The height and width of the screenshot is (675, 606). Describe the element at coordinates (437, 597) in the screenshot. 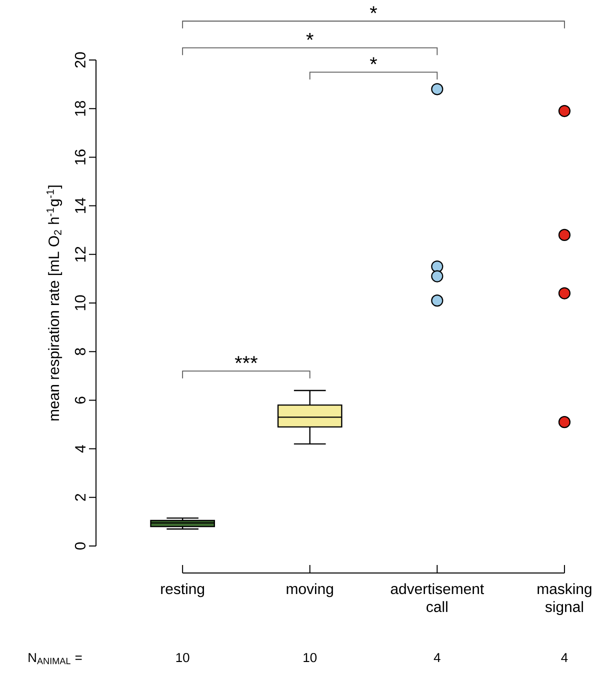

I see `x-tick-label: advertisement call` at that location.